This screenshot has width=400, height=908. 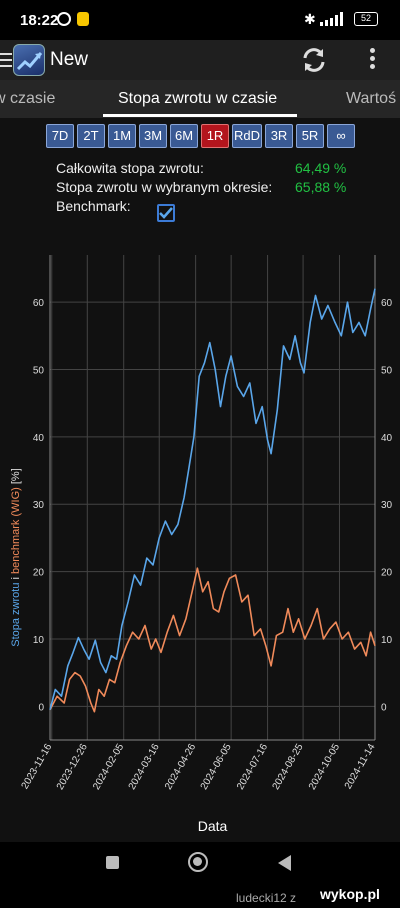 I want to click on period-button-2t: 2T, so click(x=91, y=136).